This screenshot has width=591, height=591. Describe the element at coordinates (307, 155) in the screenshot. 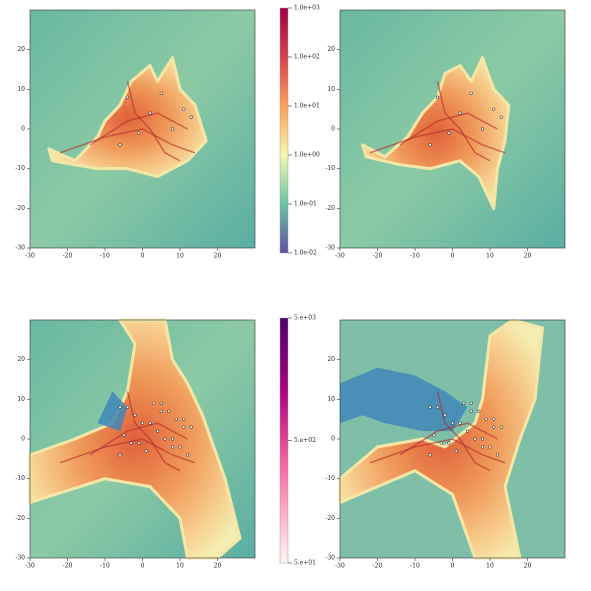

I see `colorbar-tick-label: 1.0e+00` at that location.